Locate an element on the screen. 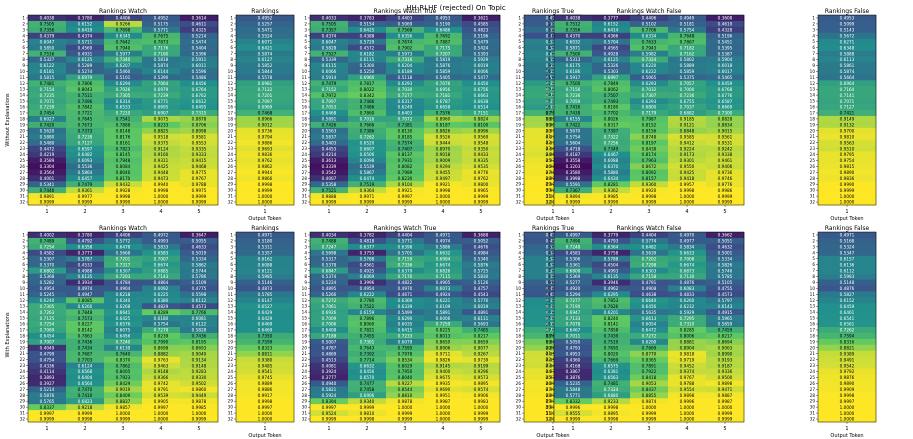 The width and height of the screenshot is (913, 439). cell-value-label: 0.7392 is located at coordinates (367, 353).